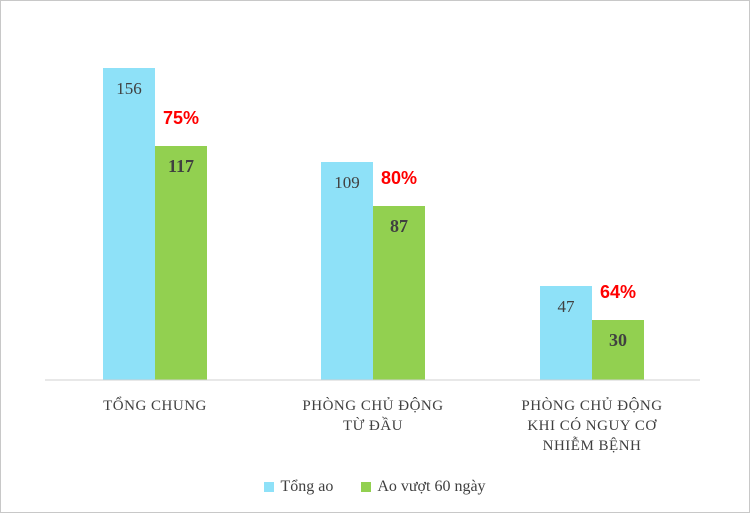  I want to click on category-label-1-line-0: PHÒNG CHỦ ĐỘNG, so click(372, 405).